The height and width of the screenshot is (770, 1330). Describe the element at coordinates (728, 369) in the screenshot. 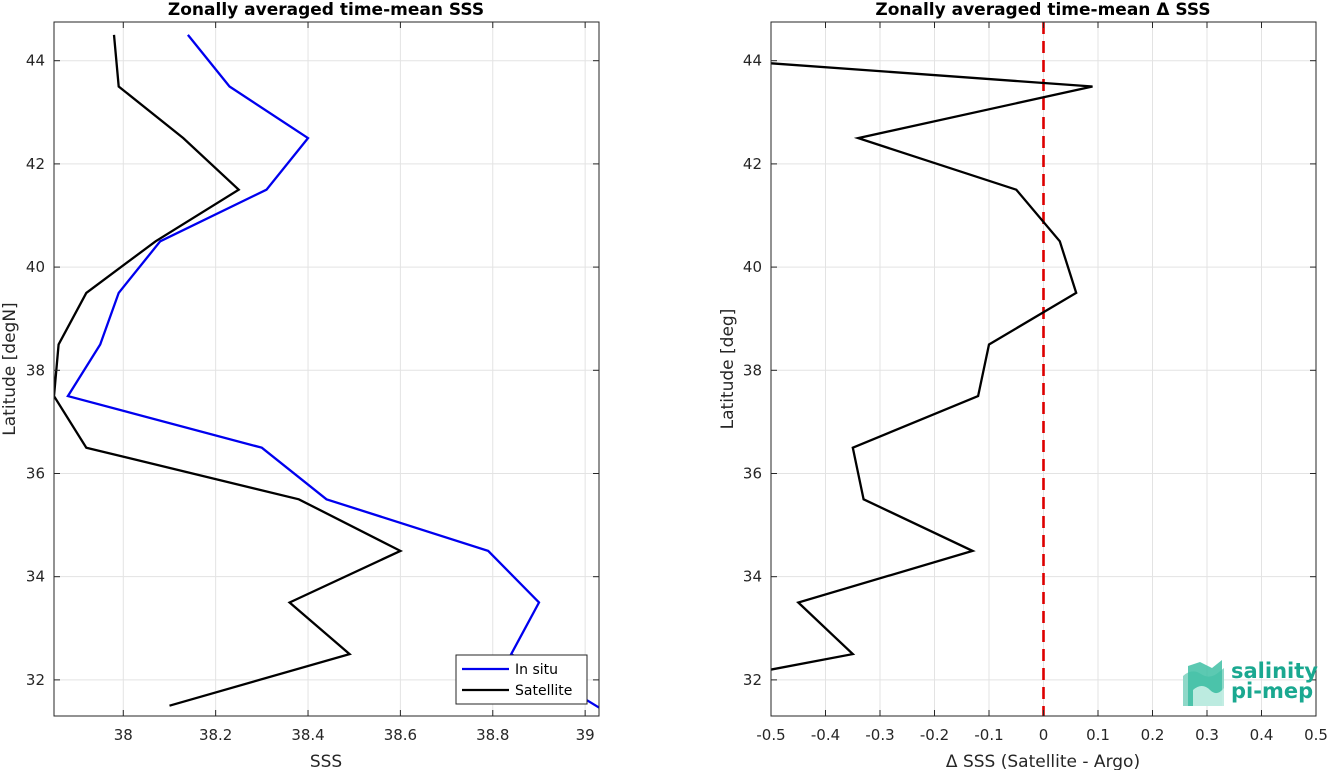

I see `right-y-axis-label: Latitude [deg]` at that location.